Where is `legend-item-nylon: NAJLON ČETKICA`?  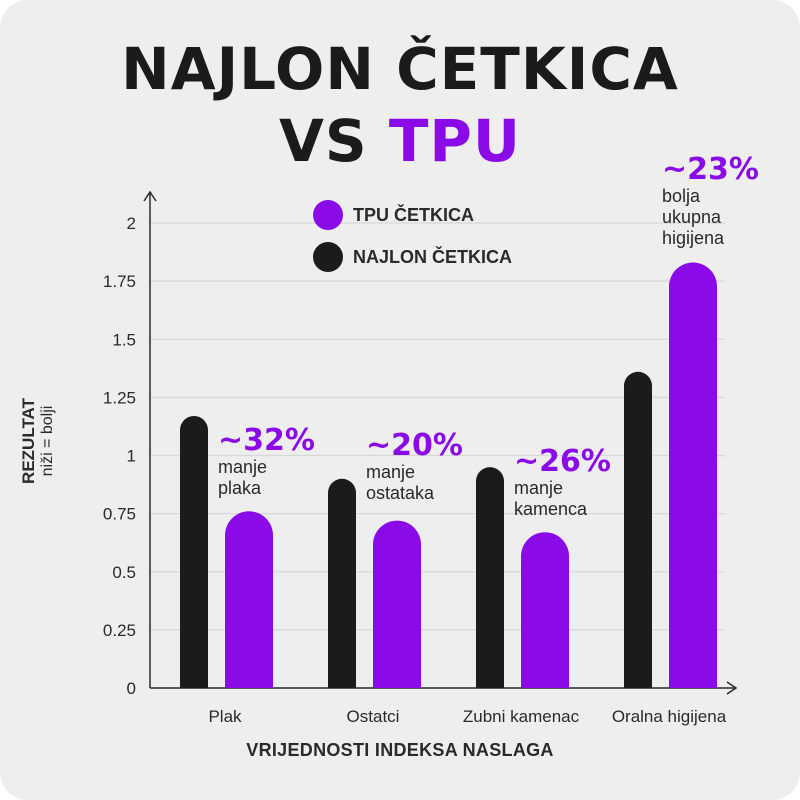
legend-item-nylon: NAJLON ČETKICA is located at coordinates (412, 257).